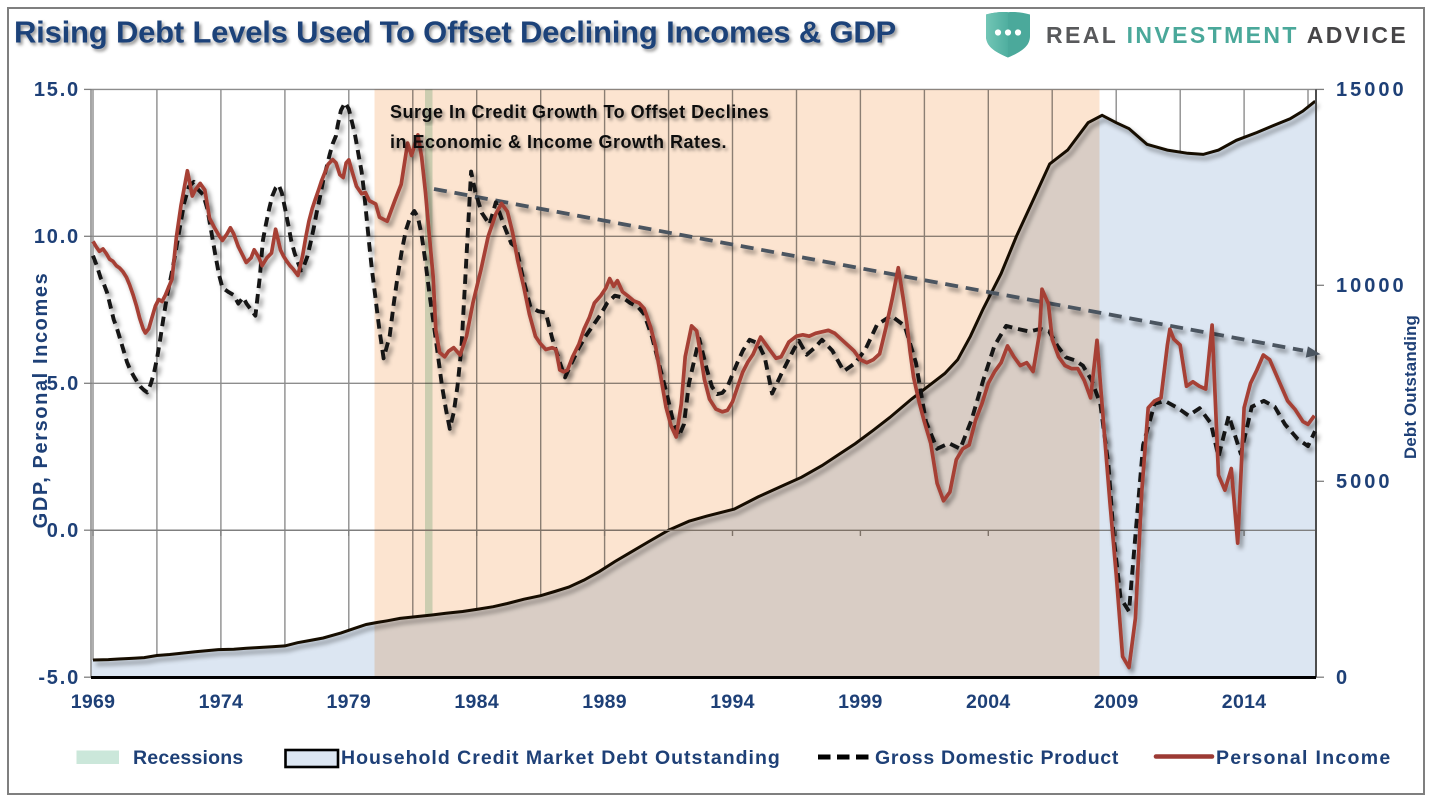  What do you see at coordinates (93, 702) in the screenshot?
I see `svg-text: 1969` at bounding box center [93, 702].